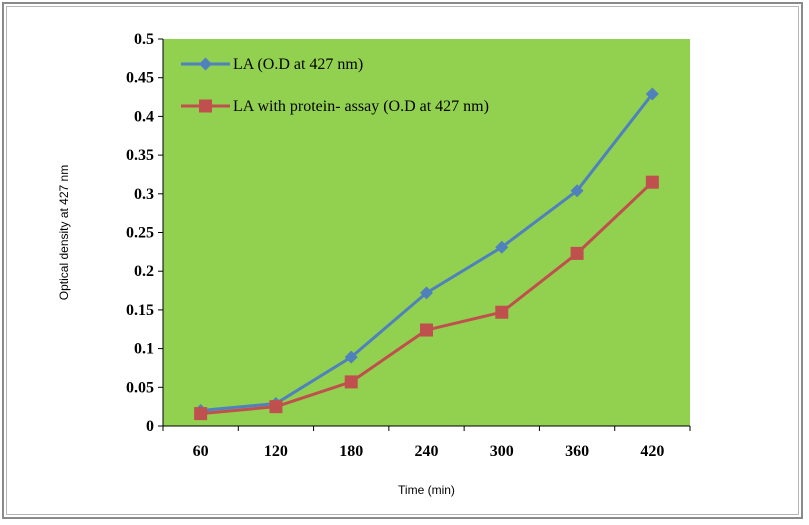 The image size is (809, 525). Describe the element at coordinates (140, 78) in the screenshot. I see `y-tick-label: 0.45` at that location.